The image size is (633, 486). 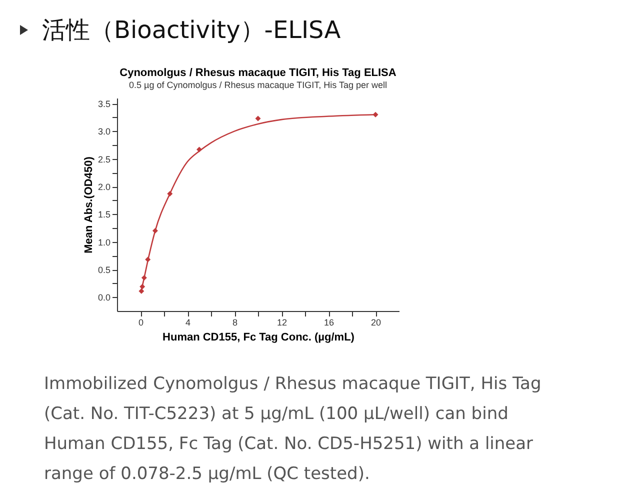 What do you see at coordinates (104, 104) in the screenshot?
I see `y-tick-label: 3.5` at bounding box center [104, 104].